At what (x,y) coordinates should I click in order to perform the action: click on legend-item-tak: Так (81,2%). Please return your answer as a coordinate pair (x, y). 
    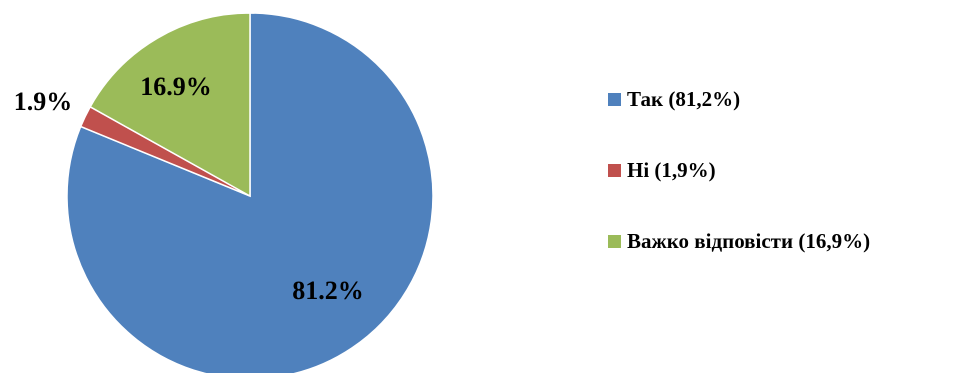
    Looking at the image, I should click on (780, 99).